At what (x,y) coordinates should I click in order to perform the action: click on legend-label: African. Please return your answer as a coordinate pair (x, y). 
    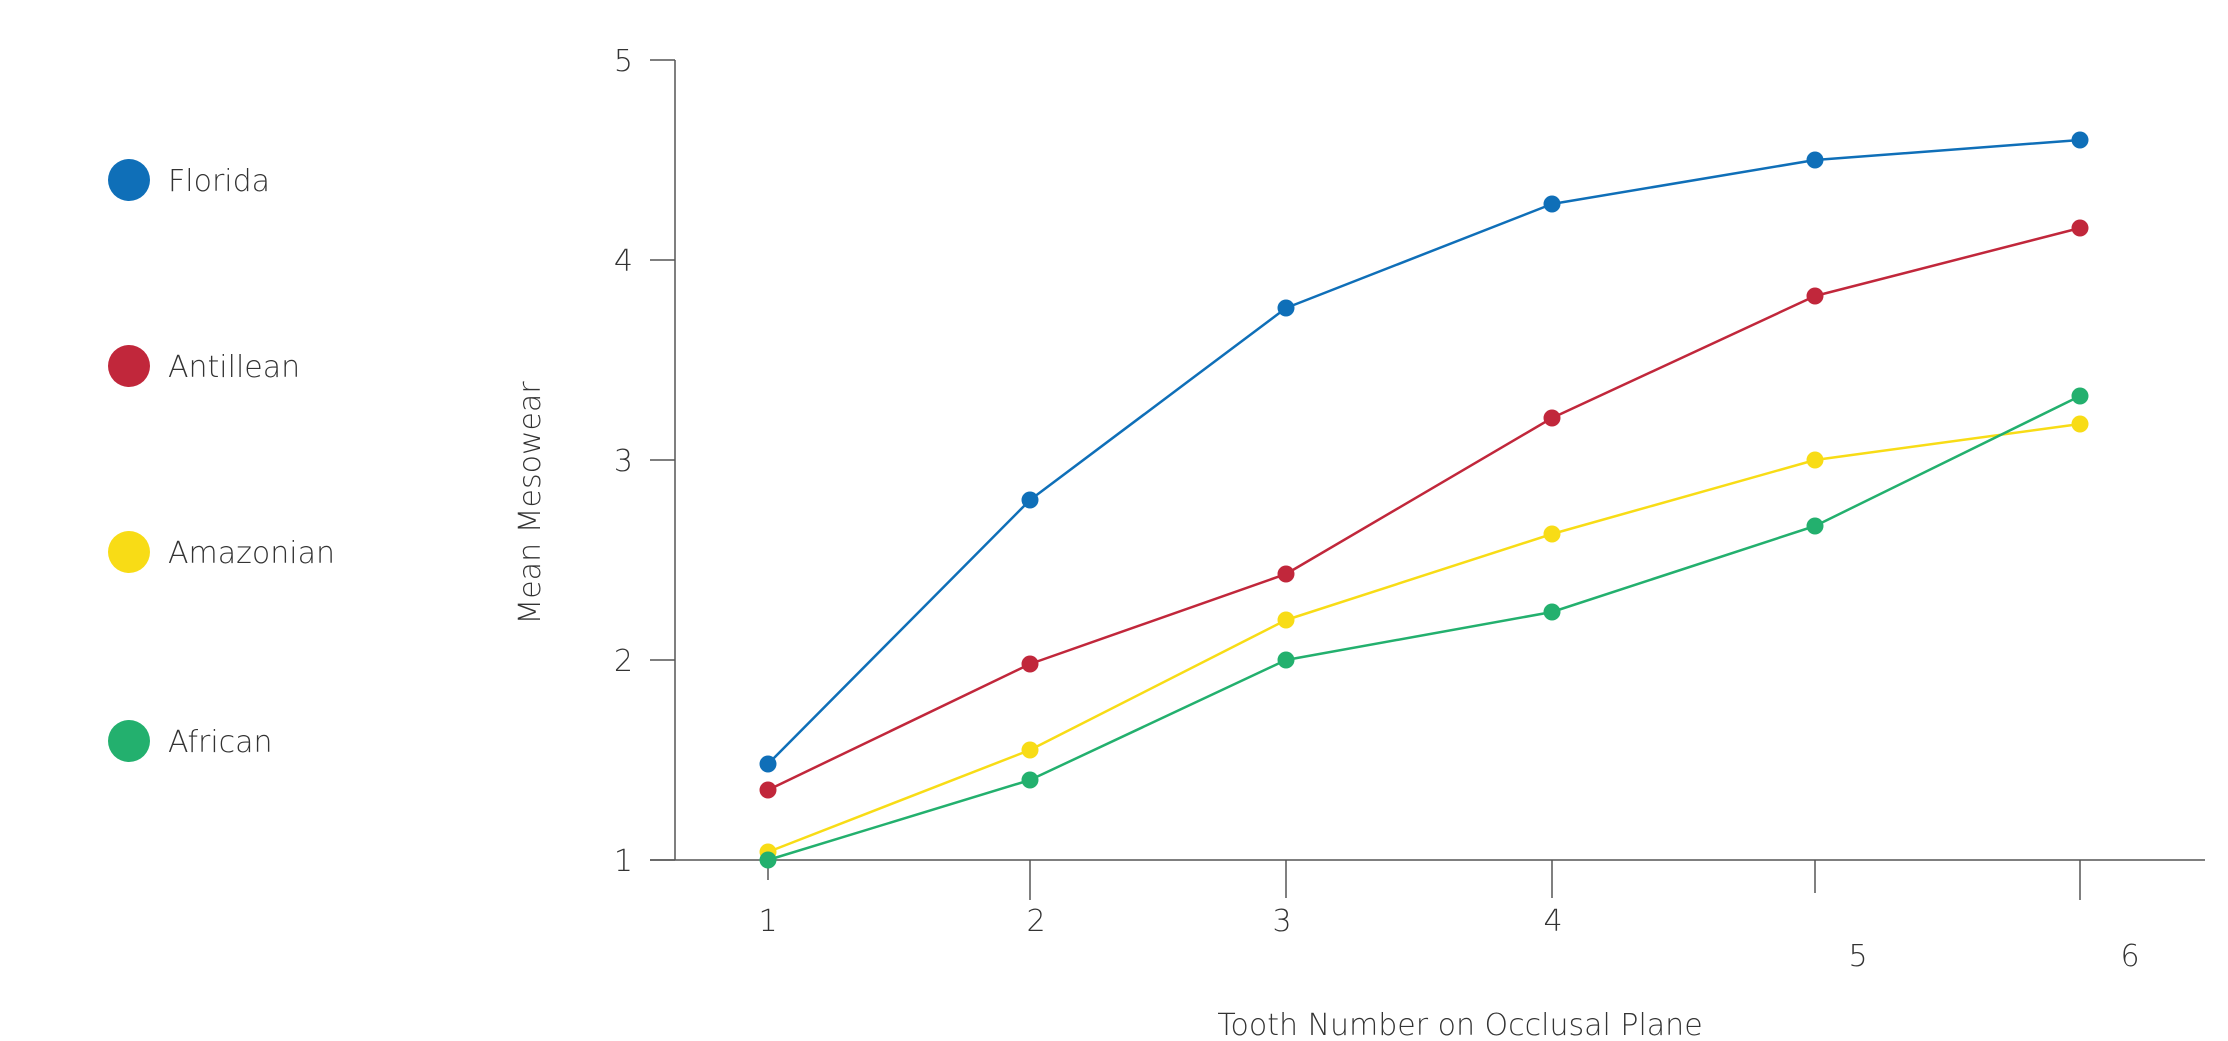
    Looking at the image, I should click on (220, 742).